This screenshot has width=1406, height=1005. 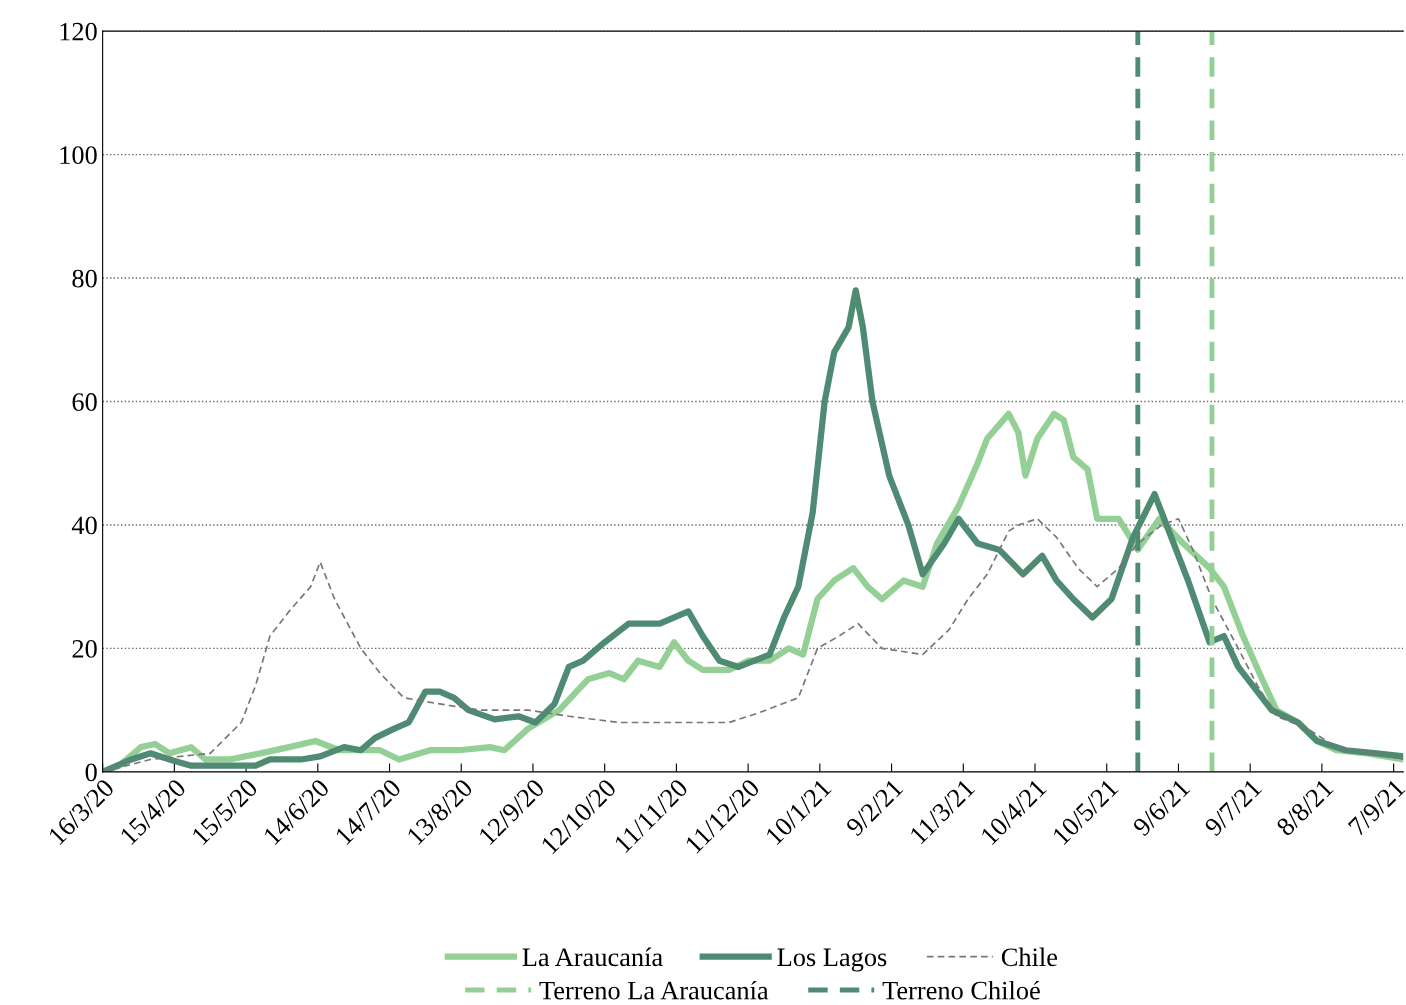 I want to click on y-tick-label: 20, so click(x=84, y=649).